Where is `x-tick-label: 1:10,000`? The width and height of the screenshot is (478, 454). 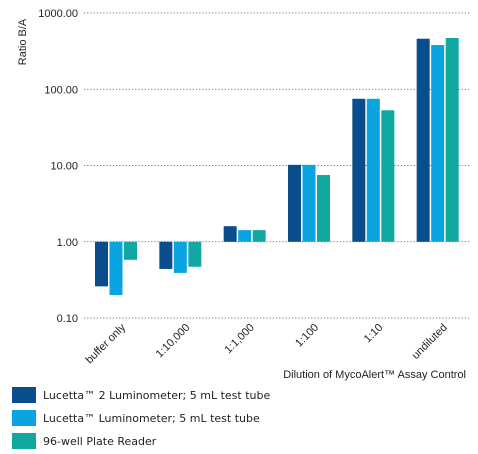 x-tick-label: 1:10,000 is located at coordinates (173, 341).